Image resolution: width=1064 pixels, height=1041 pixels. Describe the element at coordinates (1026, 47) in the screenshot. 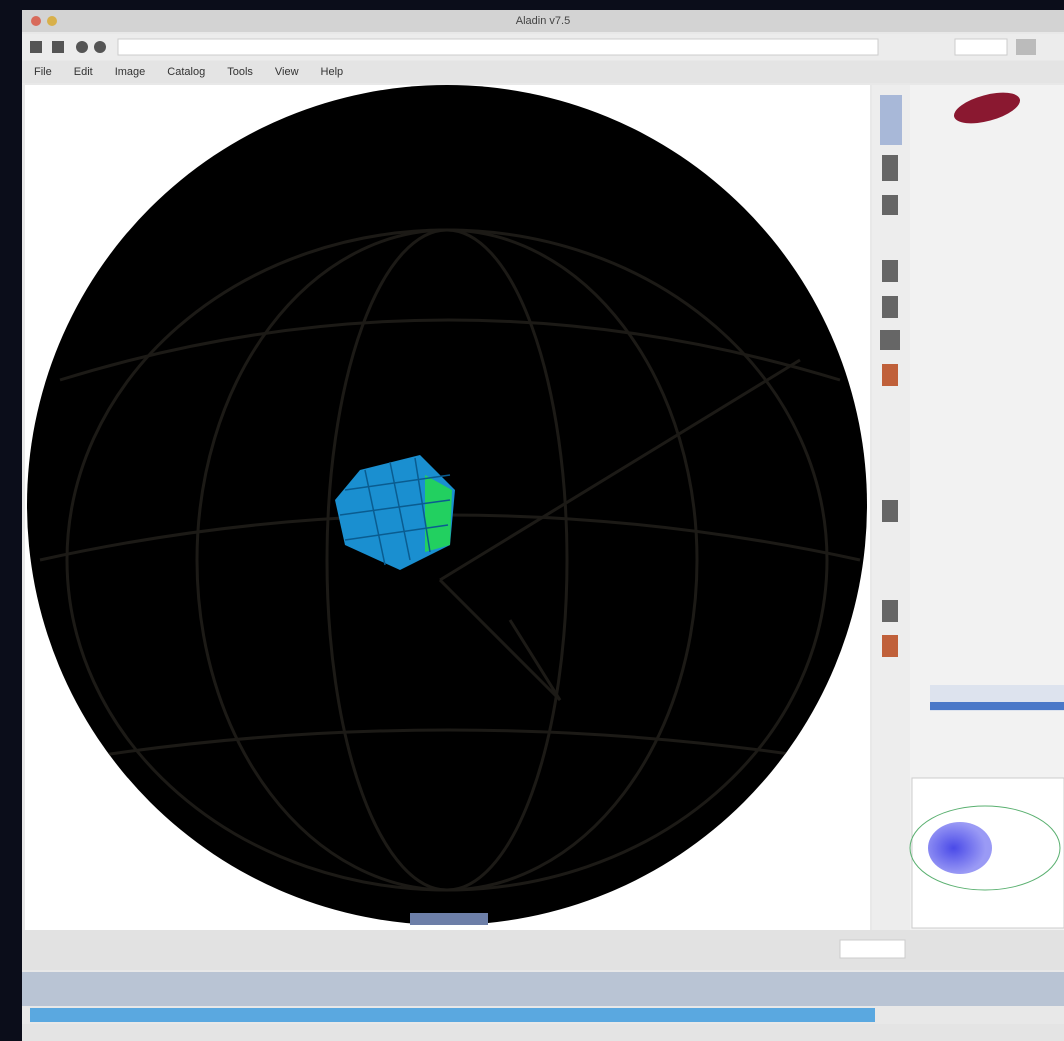

I see `button` at that location.